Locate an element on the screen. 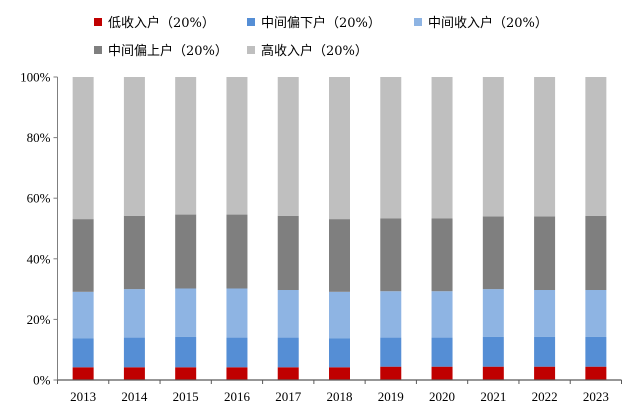  legend-label: 中间偏上户（20%） is located at coordinates (168, 51).